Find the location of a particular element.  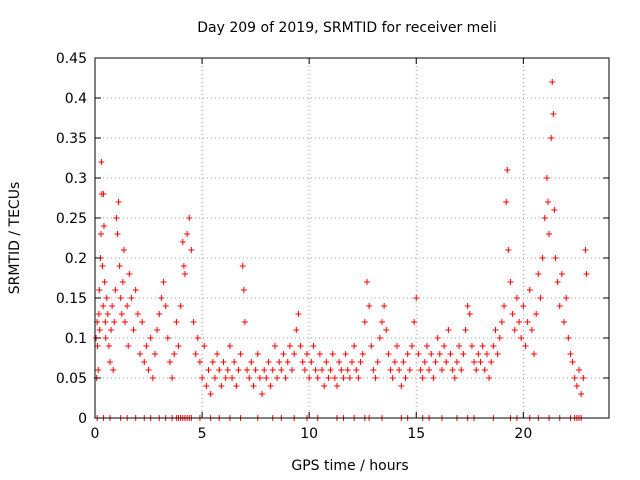

y-tick-labels: 0 0.05 0.1 0.15 0.2 0.25 0.3 0.35 0.4 0.45 is located at coordinates (71, 239).